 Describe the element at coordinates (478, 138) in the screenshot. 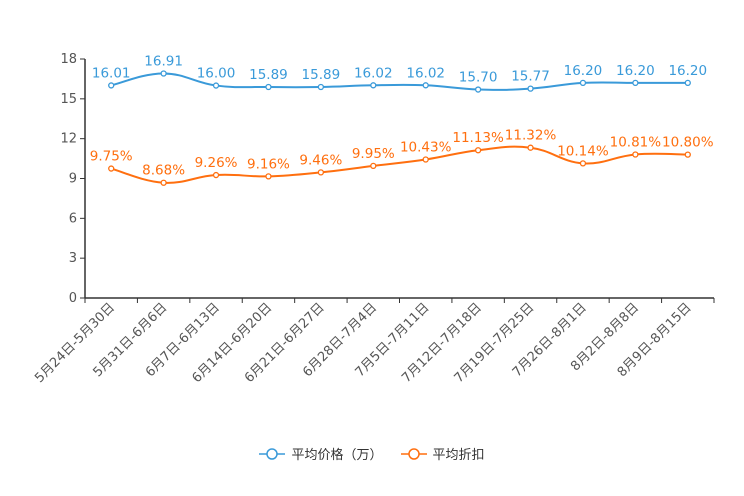

I see `data-label: 11.13%` at that location.